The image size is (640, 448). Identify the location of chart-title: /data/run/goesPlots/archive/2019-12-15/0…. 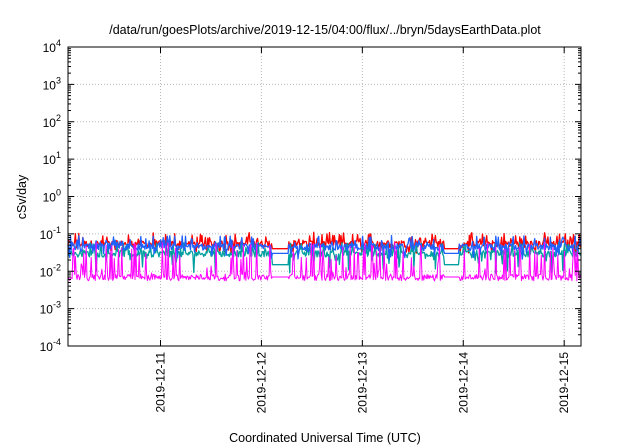
(325, 30).